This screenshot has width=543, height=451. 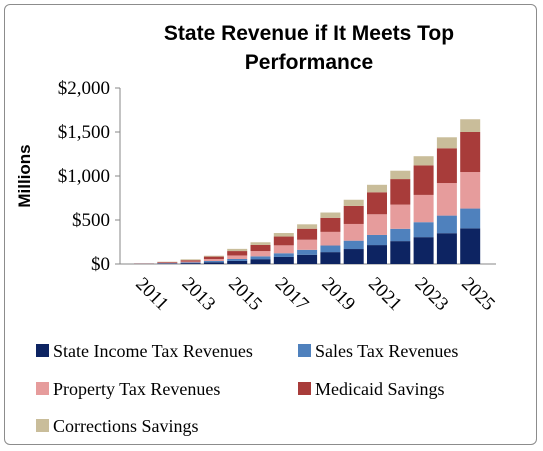 I want to click on chart-title-line-1: State Revenue if It Meets Top, so click(x=309, y=33).